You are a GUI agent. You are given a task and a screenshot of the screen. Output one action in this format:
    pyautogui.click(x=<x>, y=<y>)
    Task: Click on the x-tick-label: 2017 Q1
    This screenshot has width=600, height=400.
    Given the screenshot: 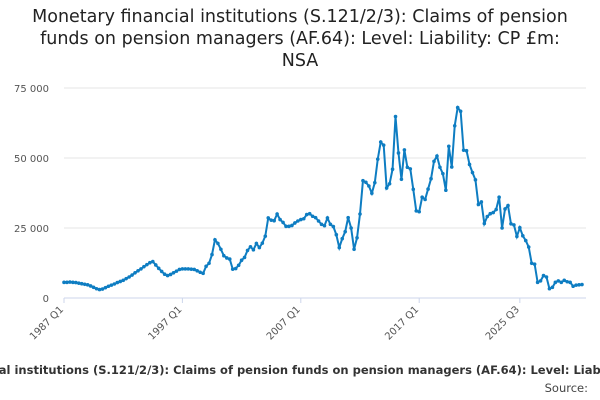 What is the action you would take?
    pyautogui.click(x=402, y=323)
    